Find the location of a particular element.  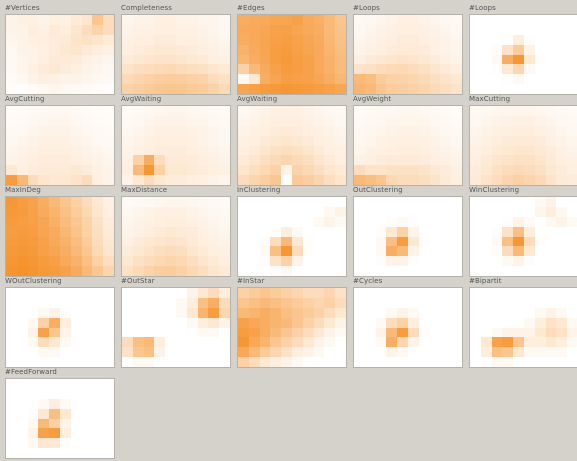

panel-outstar: #OutStar is located at coordinates (176, 323).